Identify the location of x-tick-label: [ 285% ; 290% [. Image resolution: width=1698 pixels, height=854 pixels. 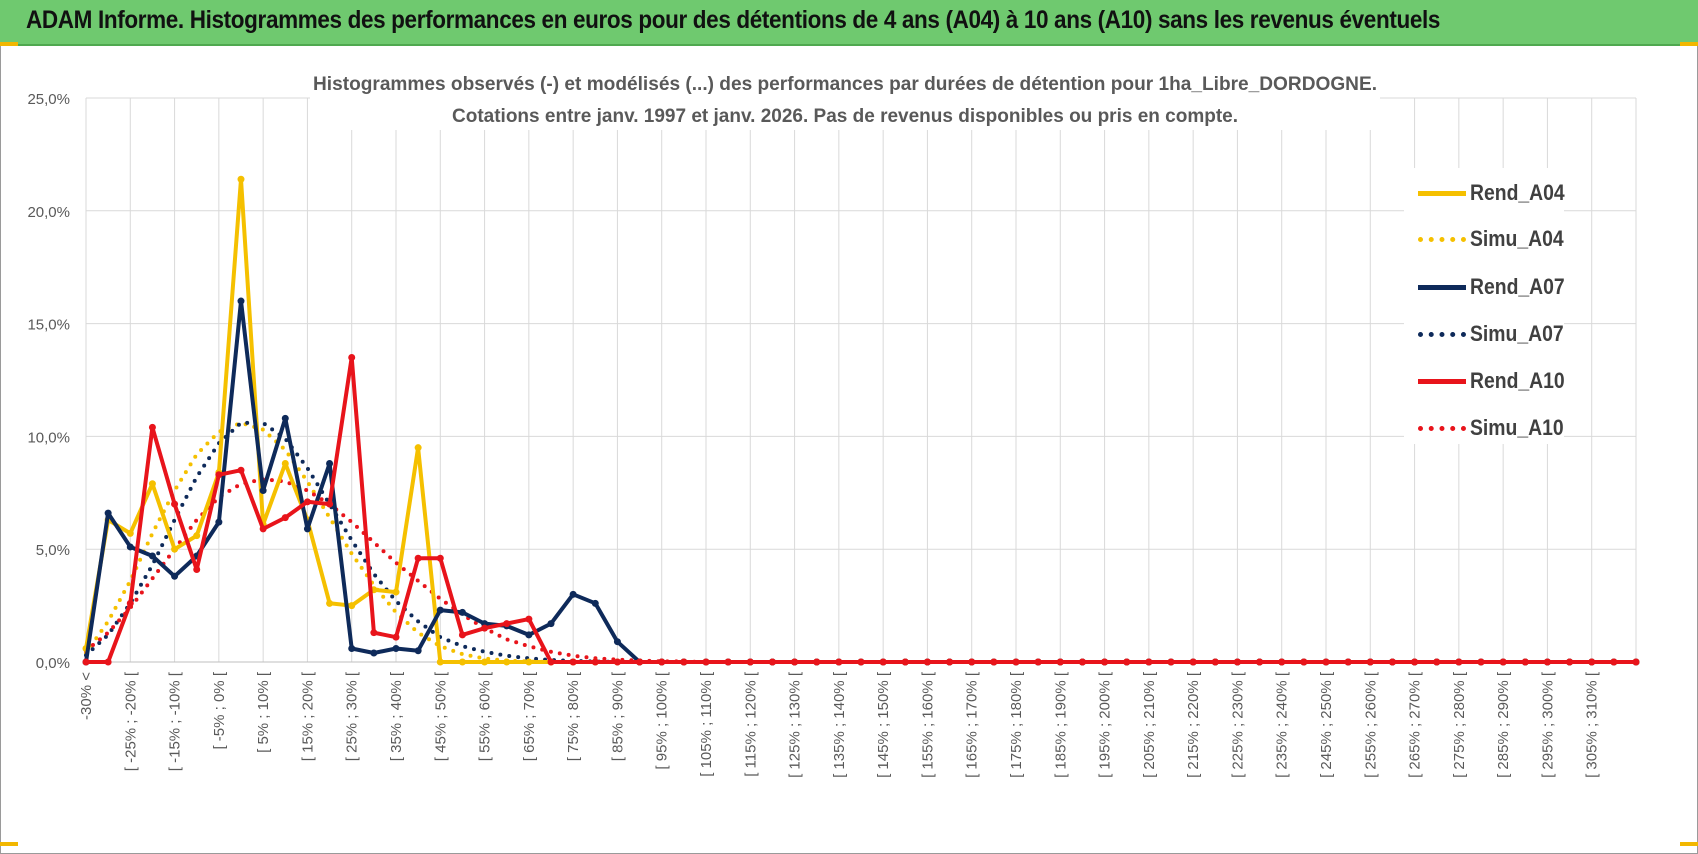
(1503, 724).